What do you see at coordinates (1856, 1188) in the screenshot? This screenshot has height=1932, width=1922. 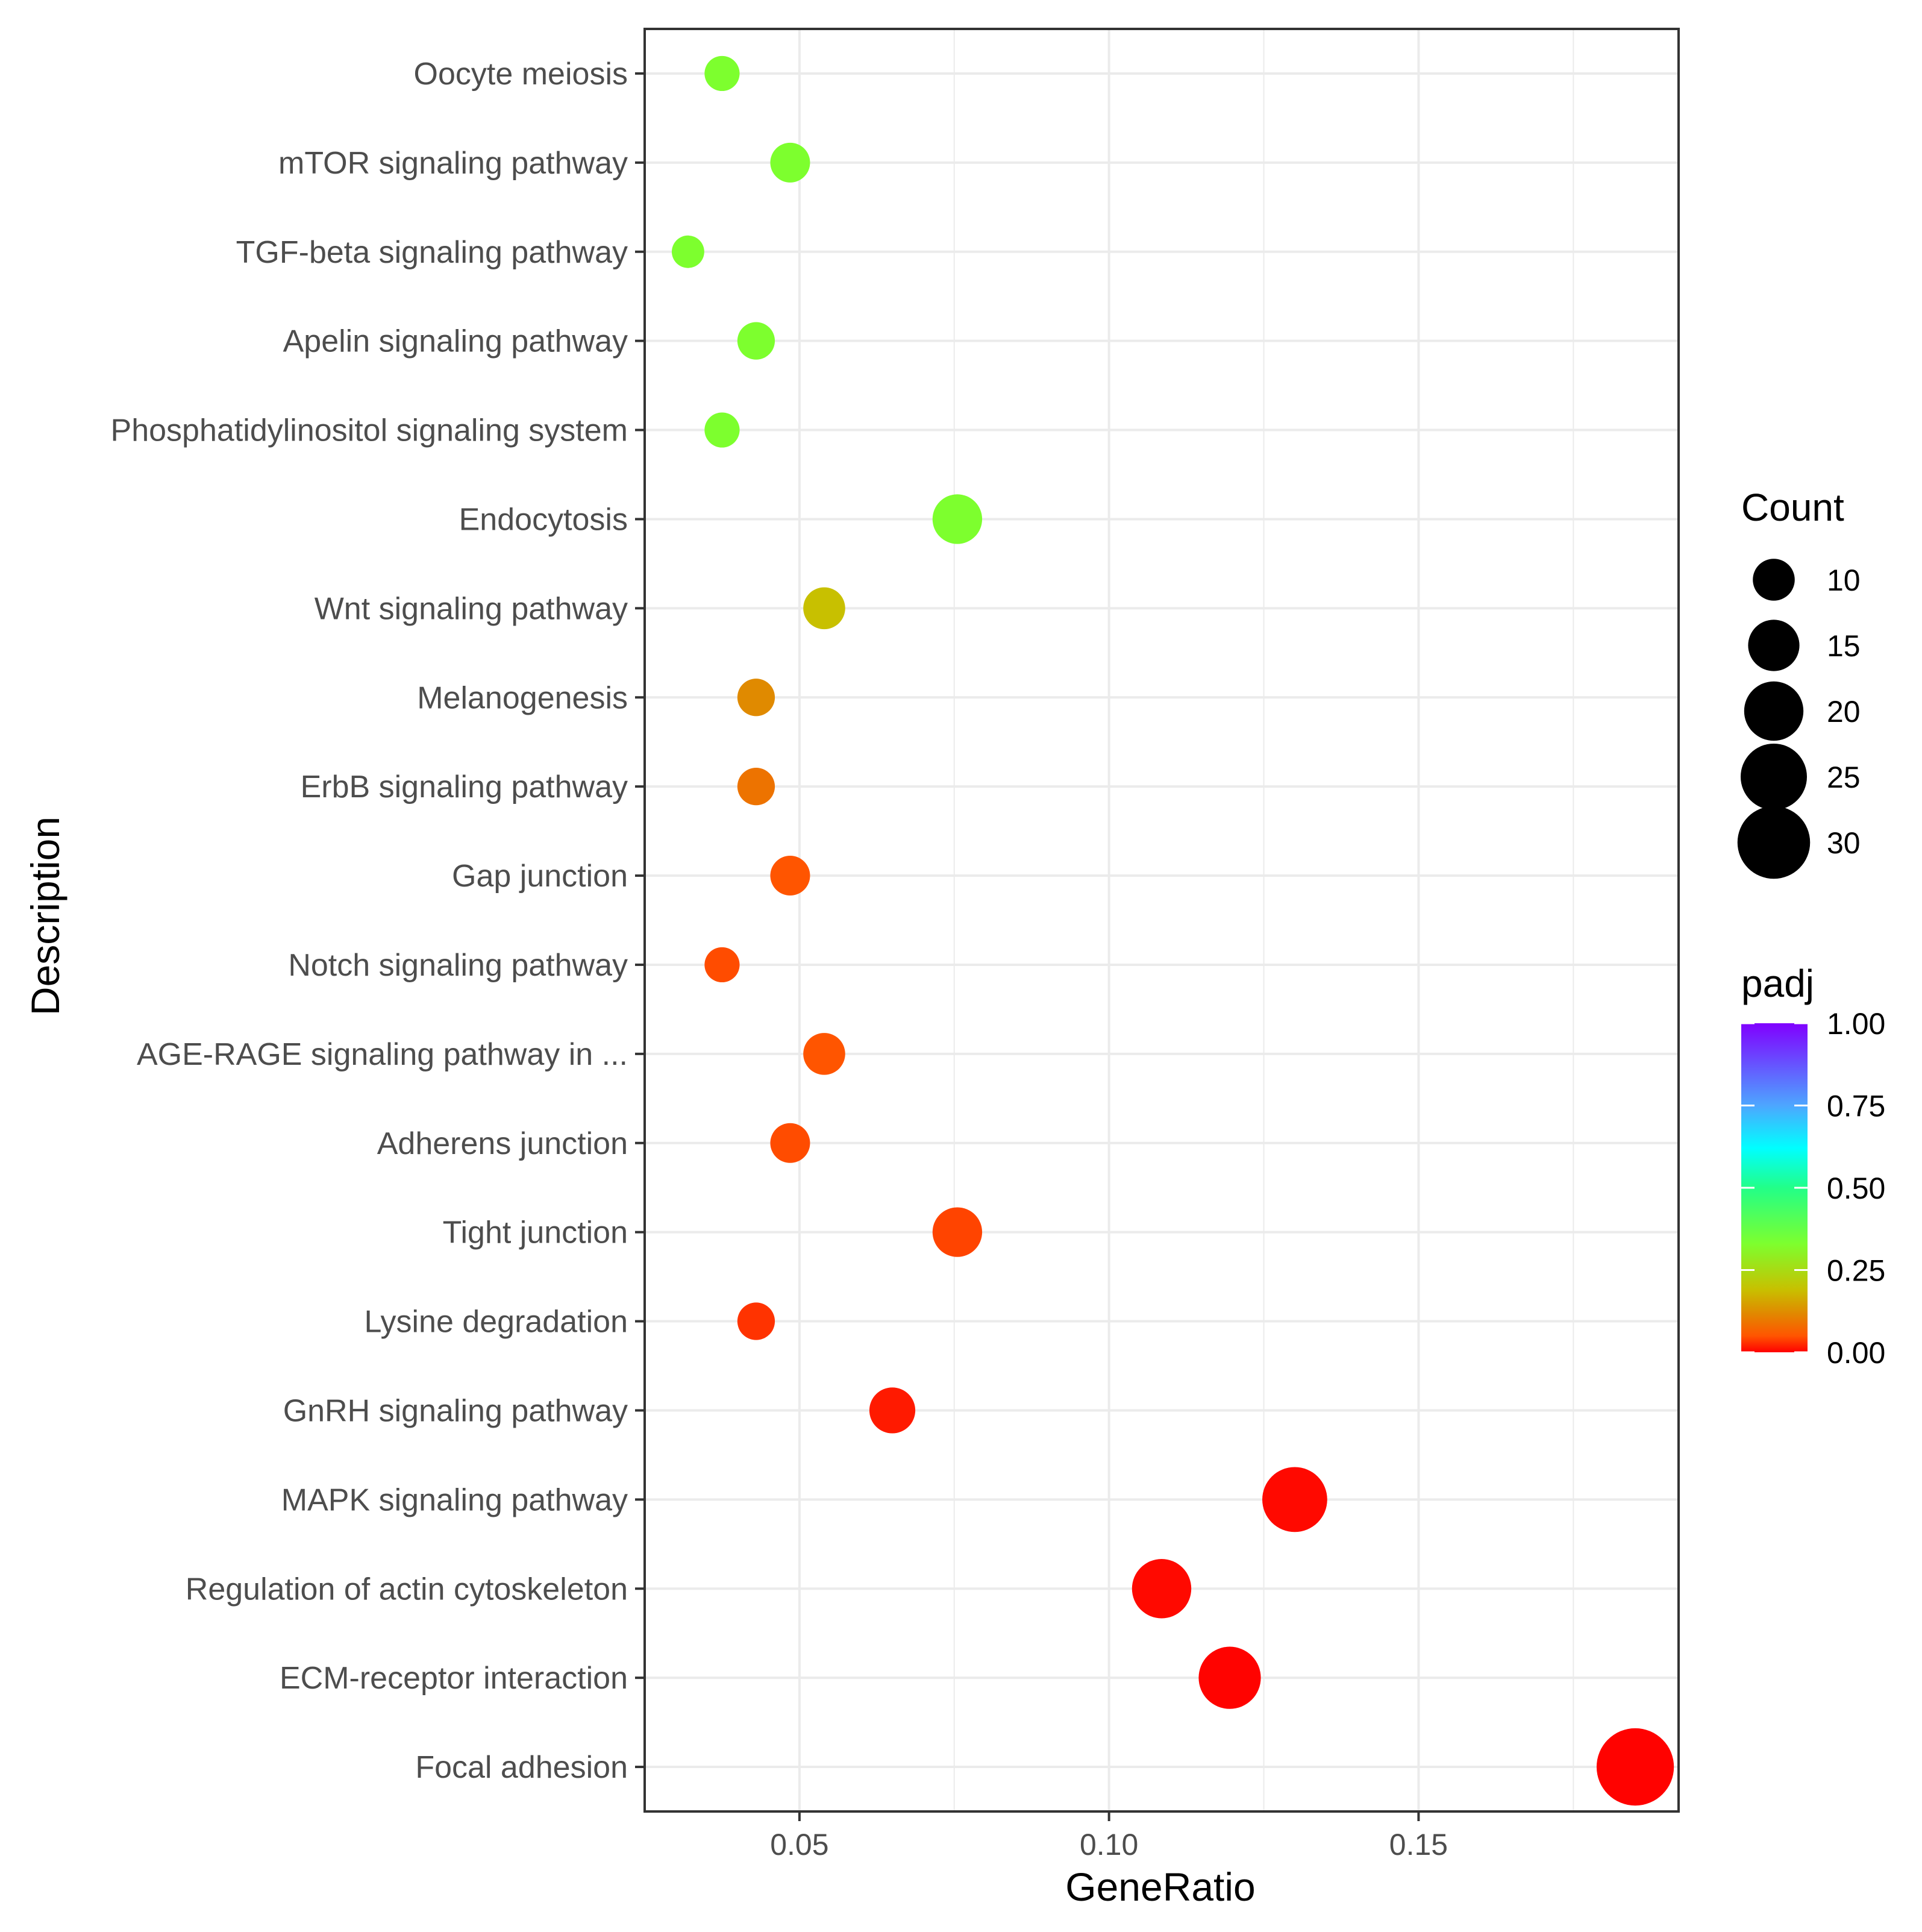 I see `color-legend-label: 0.50` at bounding box center [1856, 1188].